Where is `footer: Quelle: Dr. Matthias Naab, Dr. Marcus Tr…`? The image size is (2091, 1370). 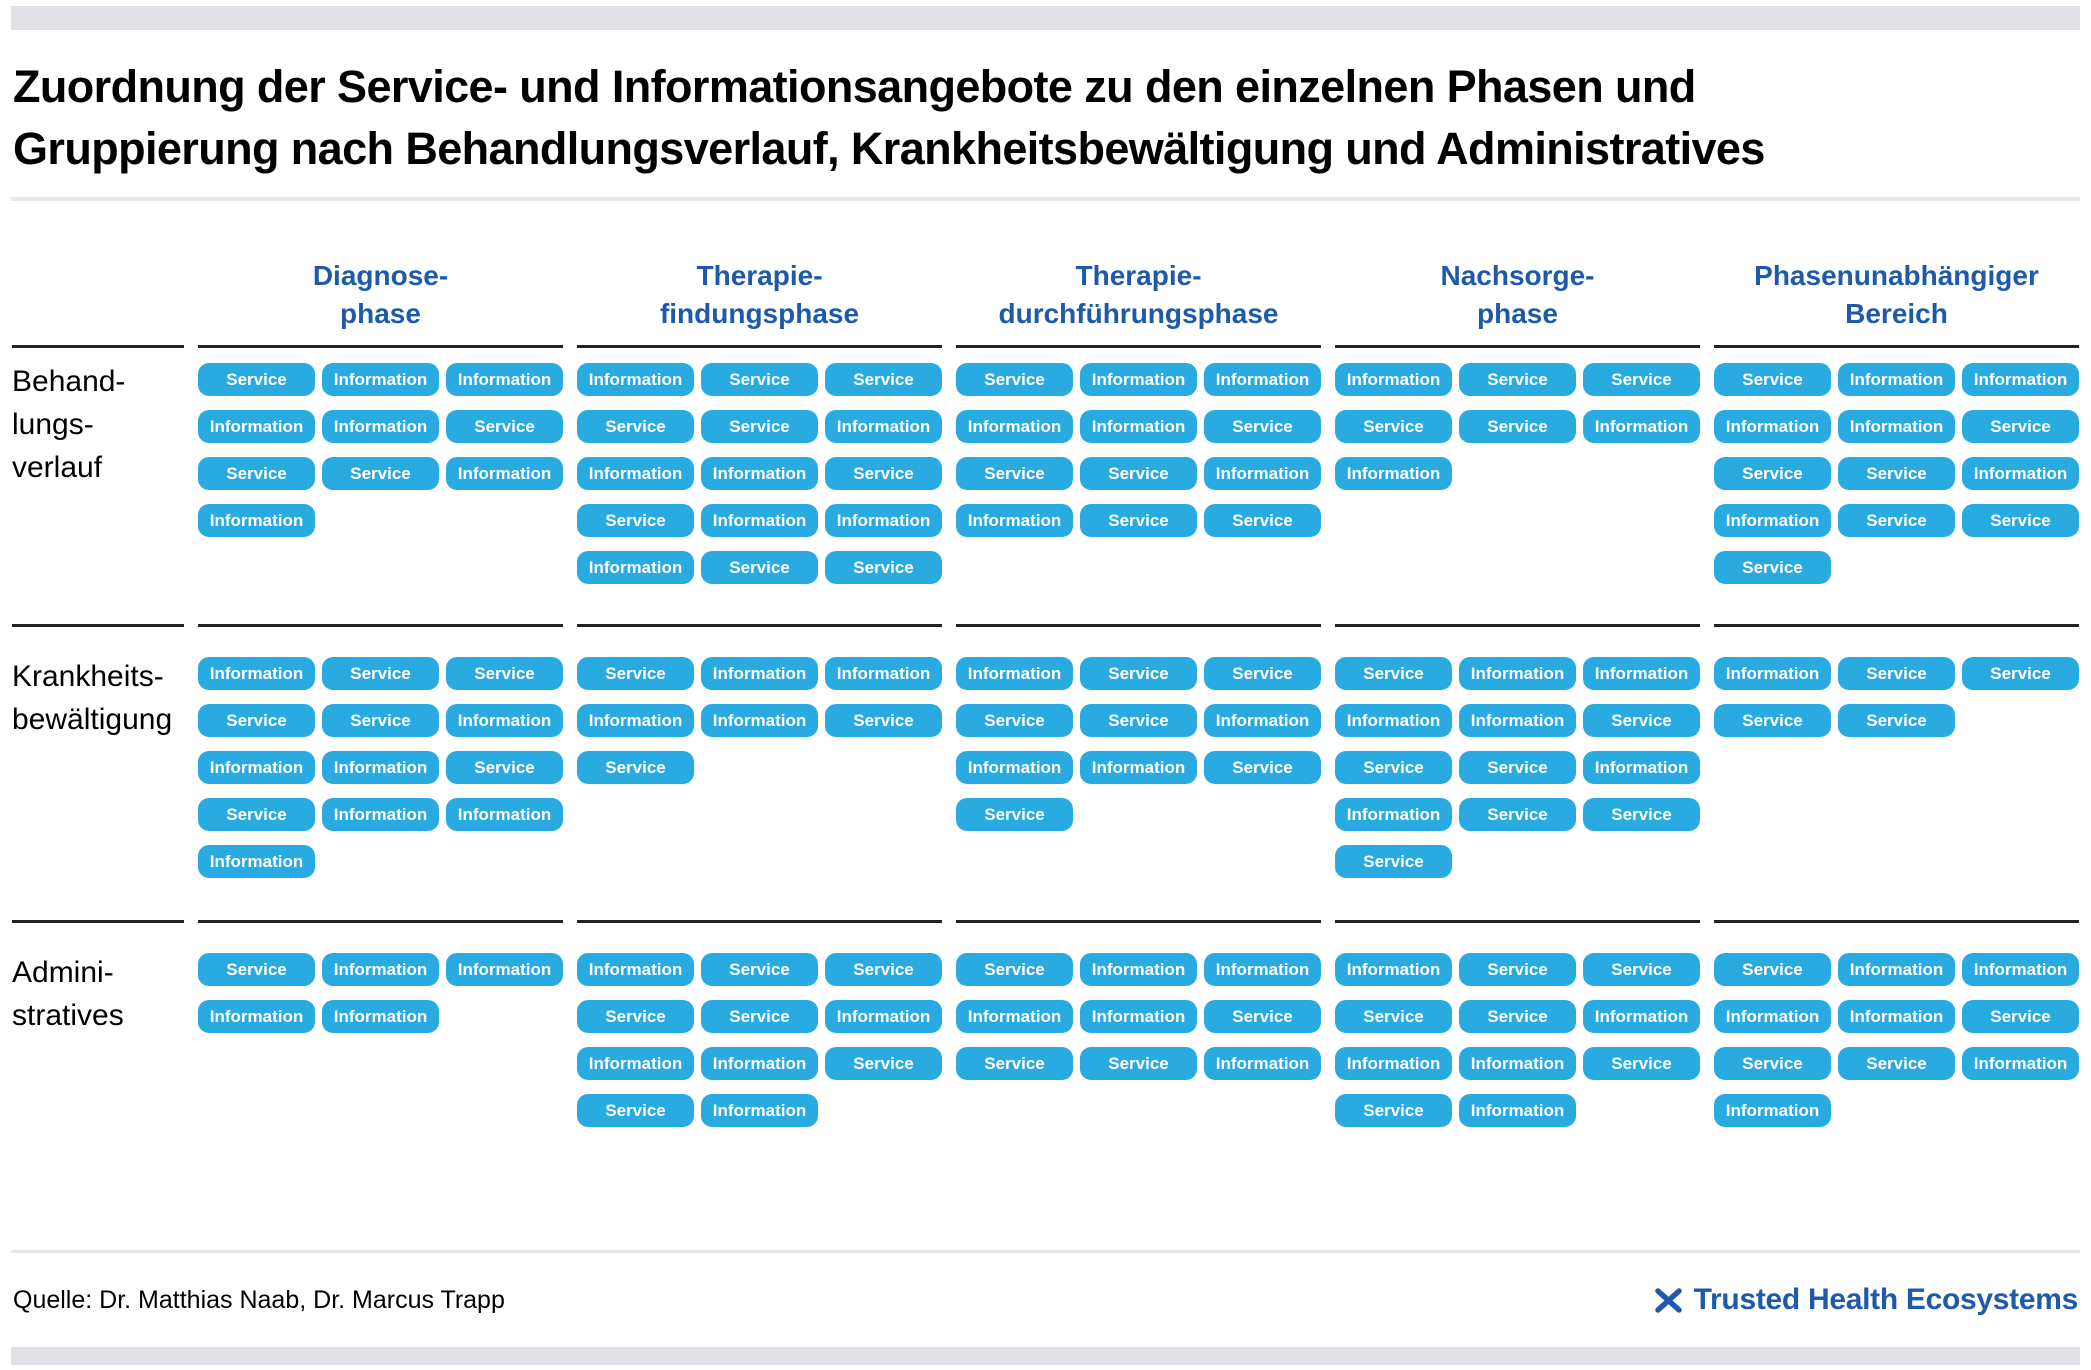 footer: Quelle: Dr. Matthias Naab, Dr. Marcus Tr… is located at coordinates (1045, 1300).